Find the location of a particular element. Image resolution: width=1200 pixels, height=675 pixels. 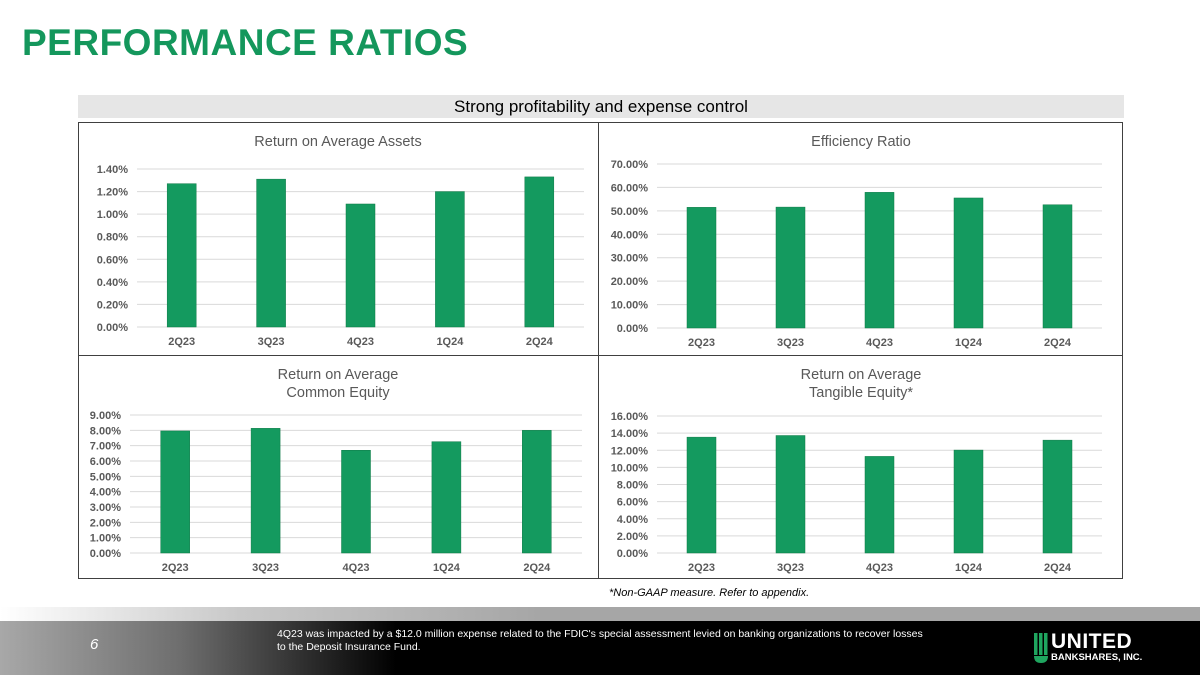

chart-title: Tangible Equity* is located at coordinates (861, 393).